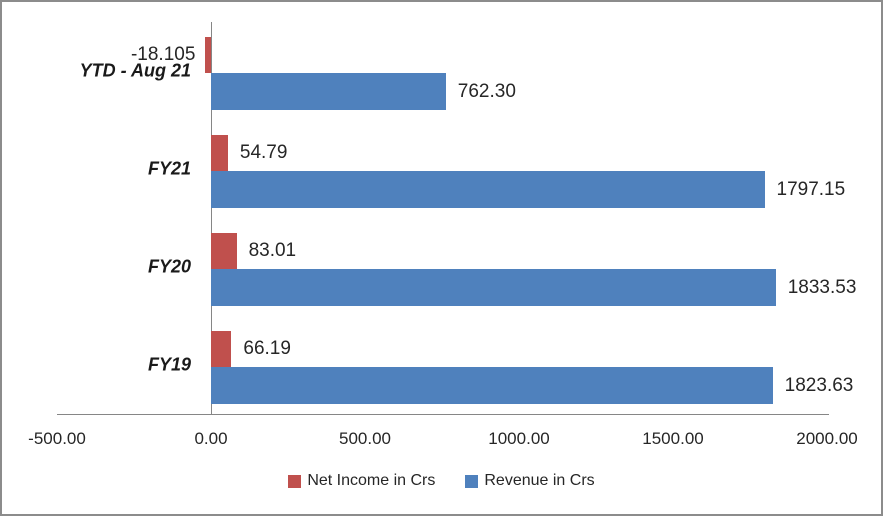 The image size is (883, 516). I want to click on legend-item-revenue: Revenue in Crs, so click(530, 481).